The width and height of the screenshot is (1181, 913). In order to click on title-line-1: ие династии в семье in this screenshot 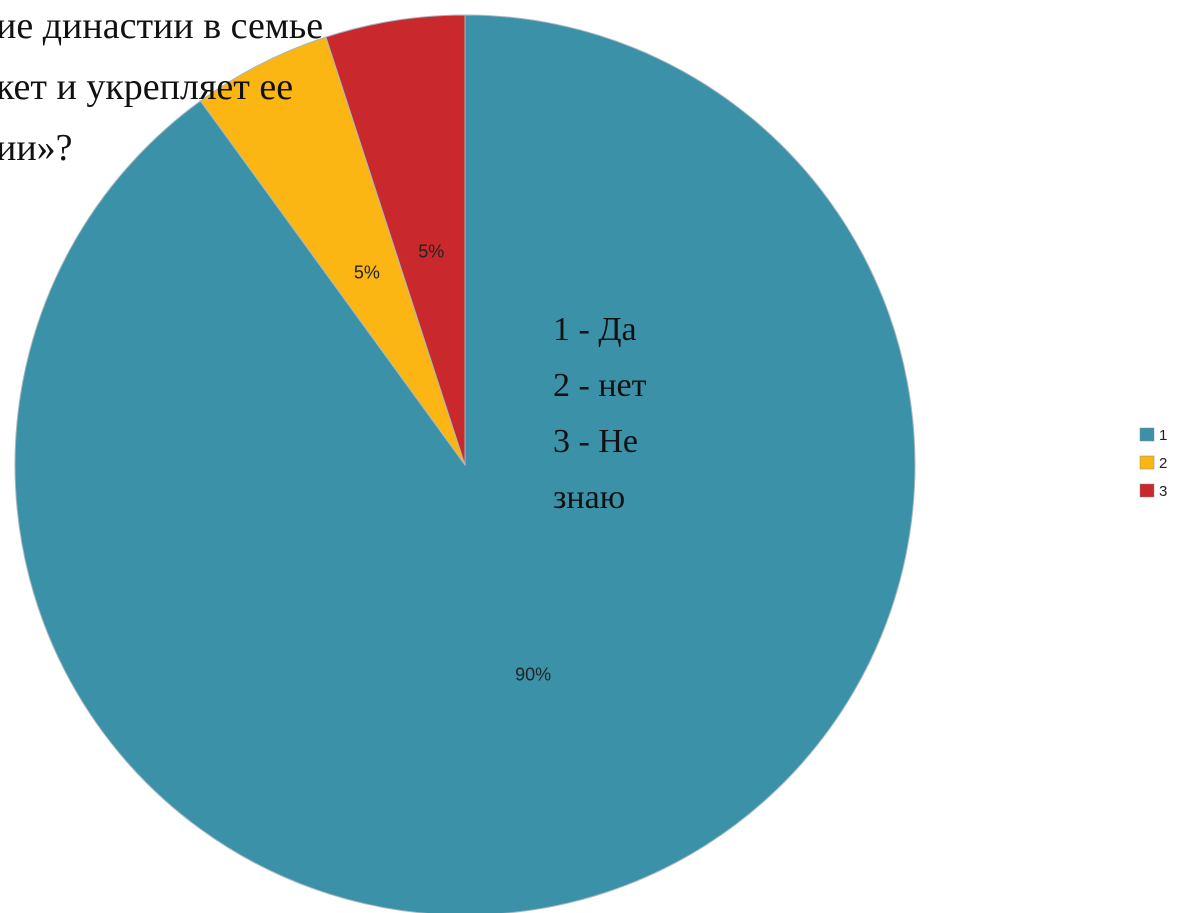, I will do `click(161, 26)`.